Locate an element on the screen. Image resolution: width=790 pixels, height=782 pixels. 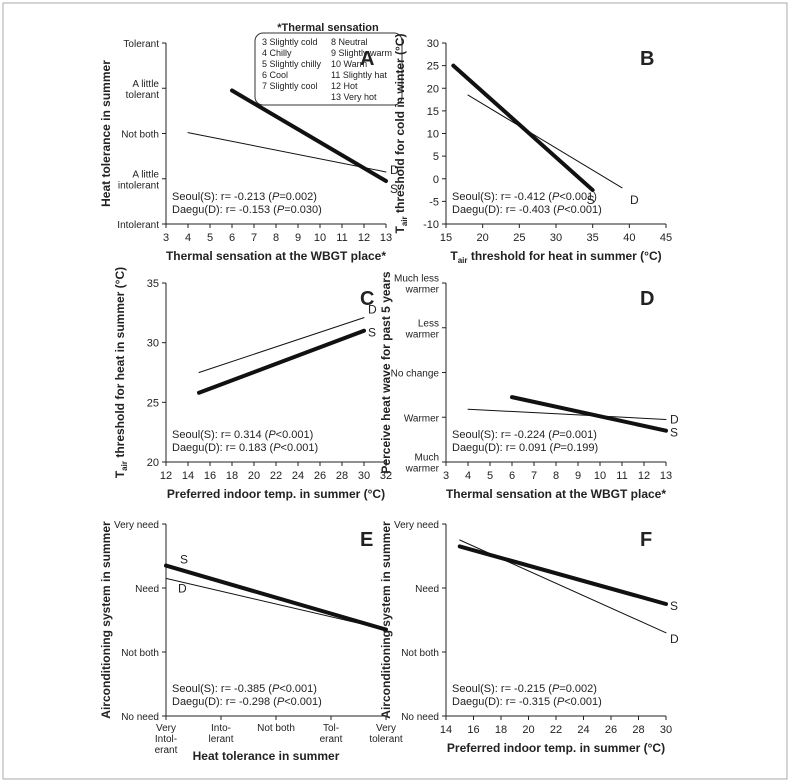
y-tick-label: Very need is located at coordinates (416, 525).